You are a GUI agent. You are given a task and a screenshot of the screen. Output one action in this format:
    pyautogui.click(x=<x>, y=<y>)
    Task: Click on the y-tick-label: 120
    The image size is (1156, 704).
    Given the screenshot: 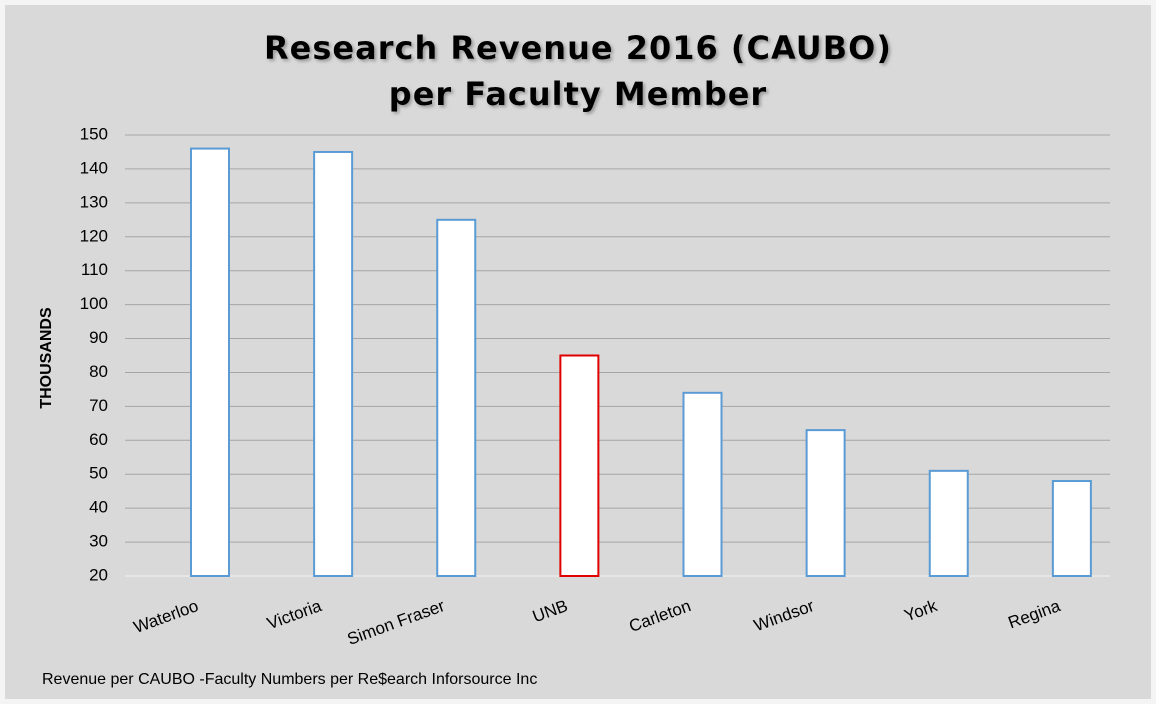 What is the action you would take?
    pyautogui.click(x=94, y=235)
    